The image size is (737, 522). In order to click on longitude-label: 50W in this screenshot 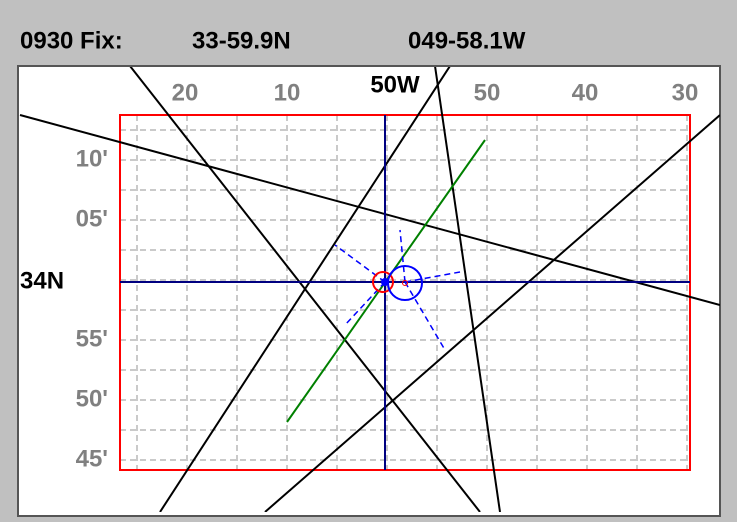, I will do `click(395, 84)`.